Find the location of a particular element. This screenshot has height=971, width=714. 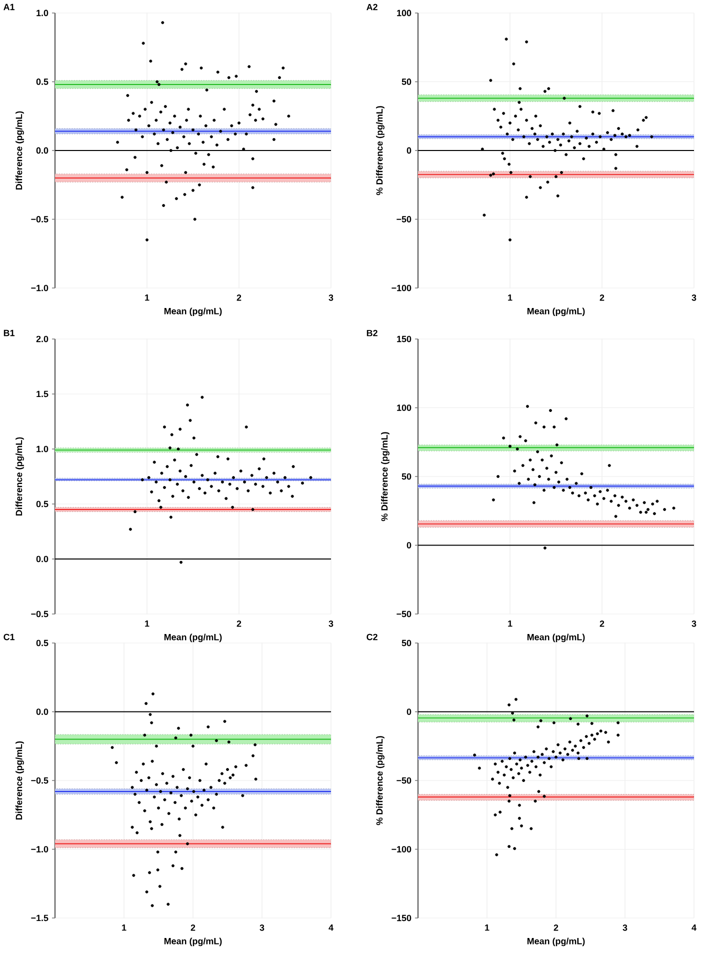

y-tick-label: −1.5 is located at coordinates (39, 918).